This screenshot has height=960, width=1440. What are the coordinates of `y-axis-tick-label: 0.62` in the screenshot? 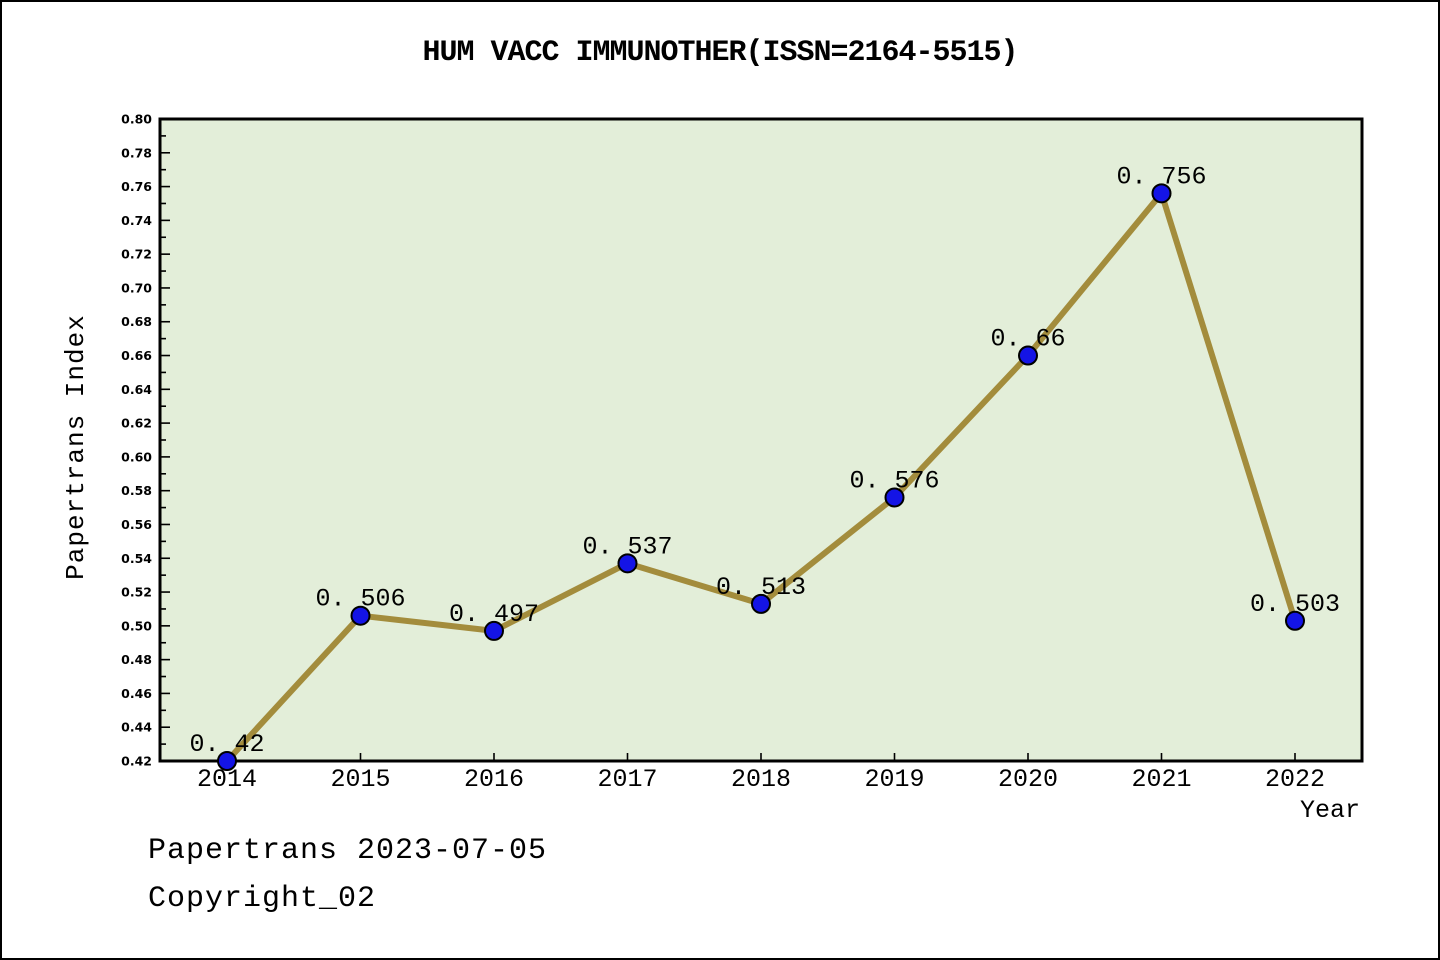 It's located at (136, 423).